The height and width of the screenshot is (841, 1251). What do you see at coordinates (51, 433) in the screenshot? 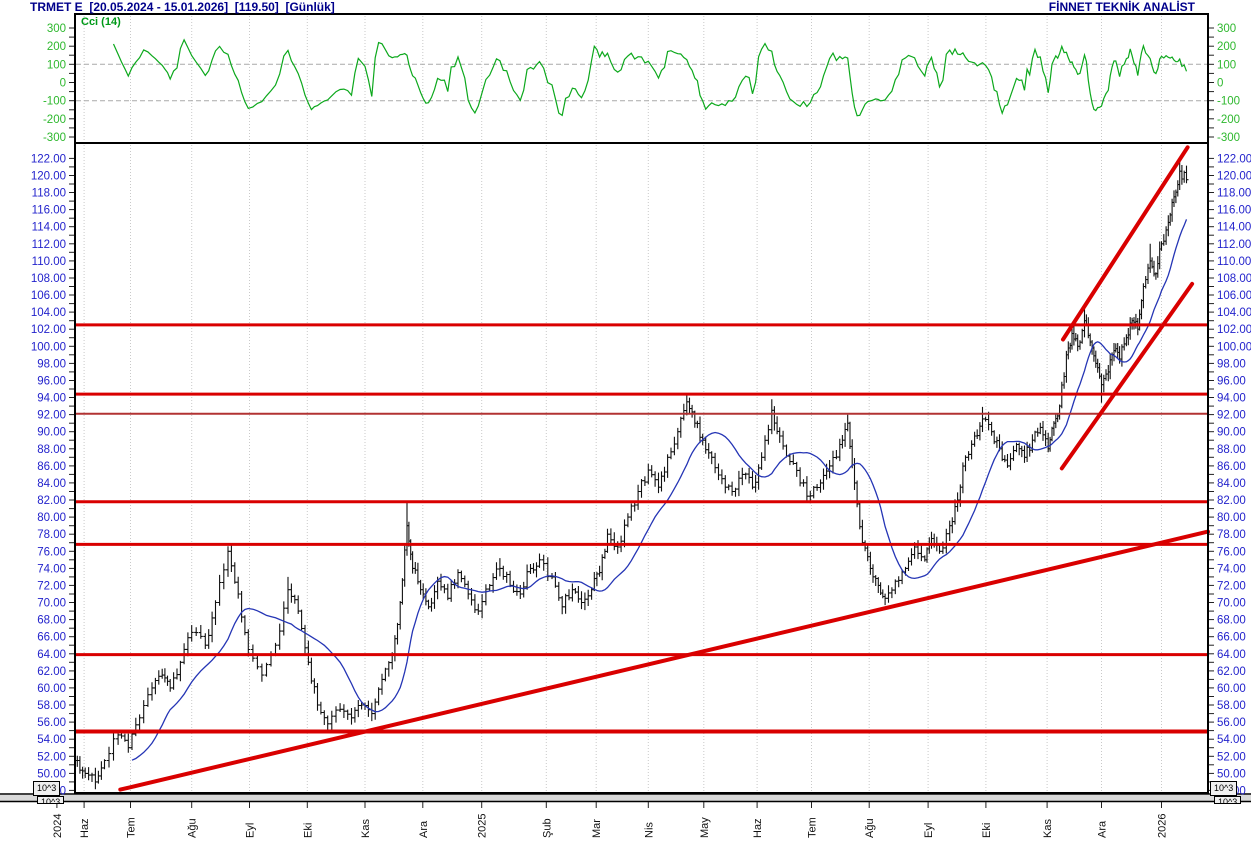
I see `price-tick-label-left: 90.00` at bounding box center [51, 433].